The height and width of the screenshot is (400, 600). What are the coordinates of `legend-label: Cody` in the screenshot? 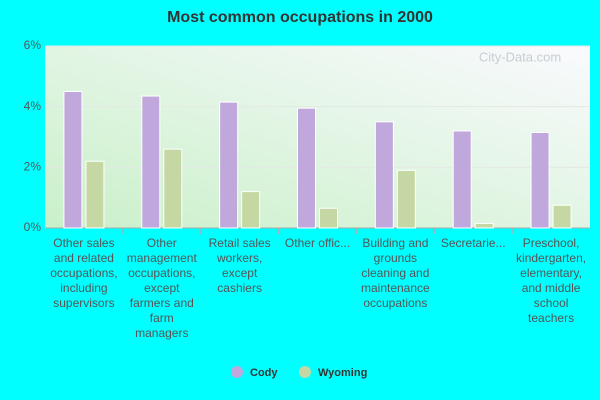 It's located at (264, 373).